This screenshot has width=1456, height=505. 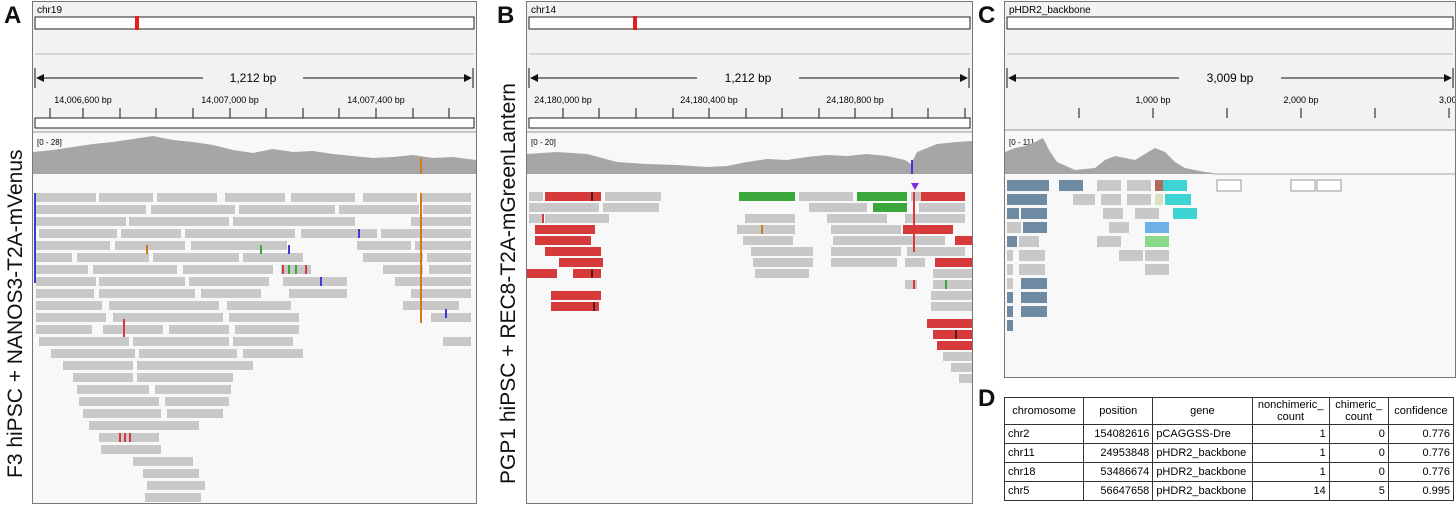 What do you see at coordinates (1109, 156) in the screenshot?
I see `coverage-track-c` at bounding box center [1109, 156].